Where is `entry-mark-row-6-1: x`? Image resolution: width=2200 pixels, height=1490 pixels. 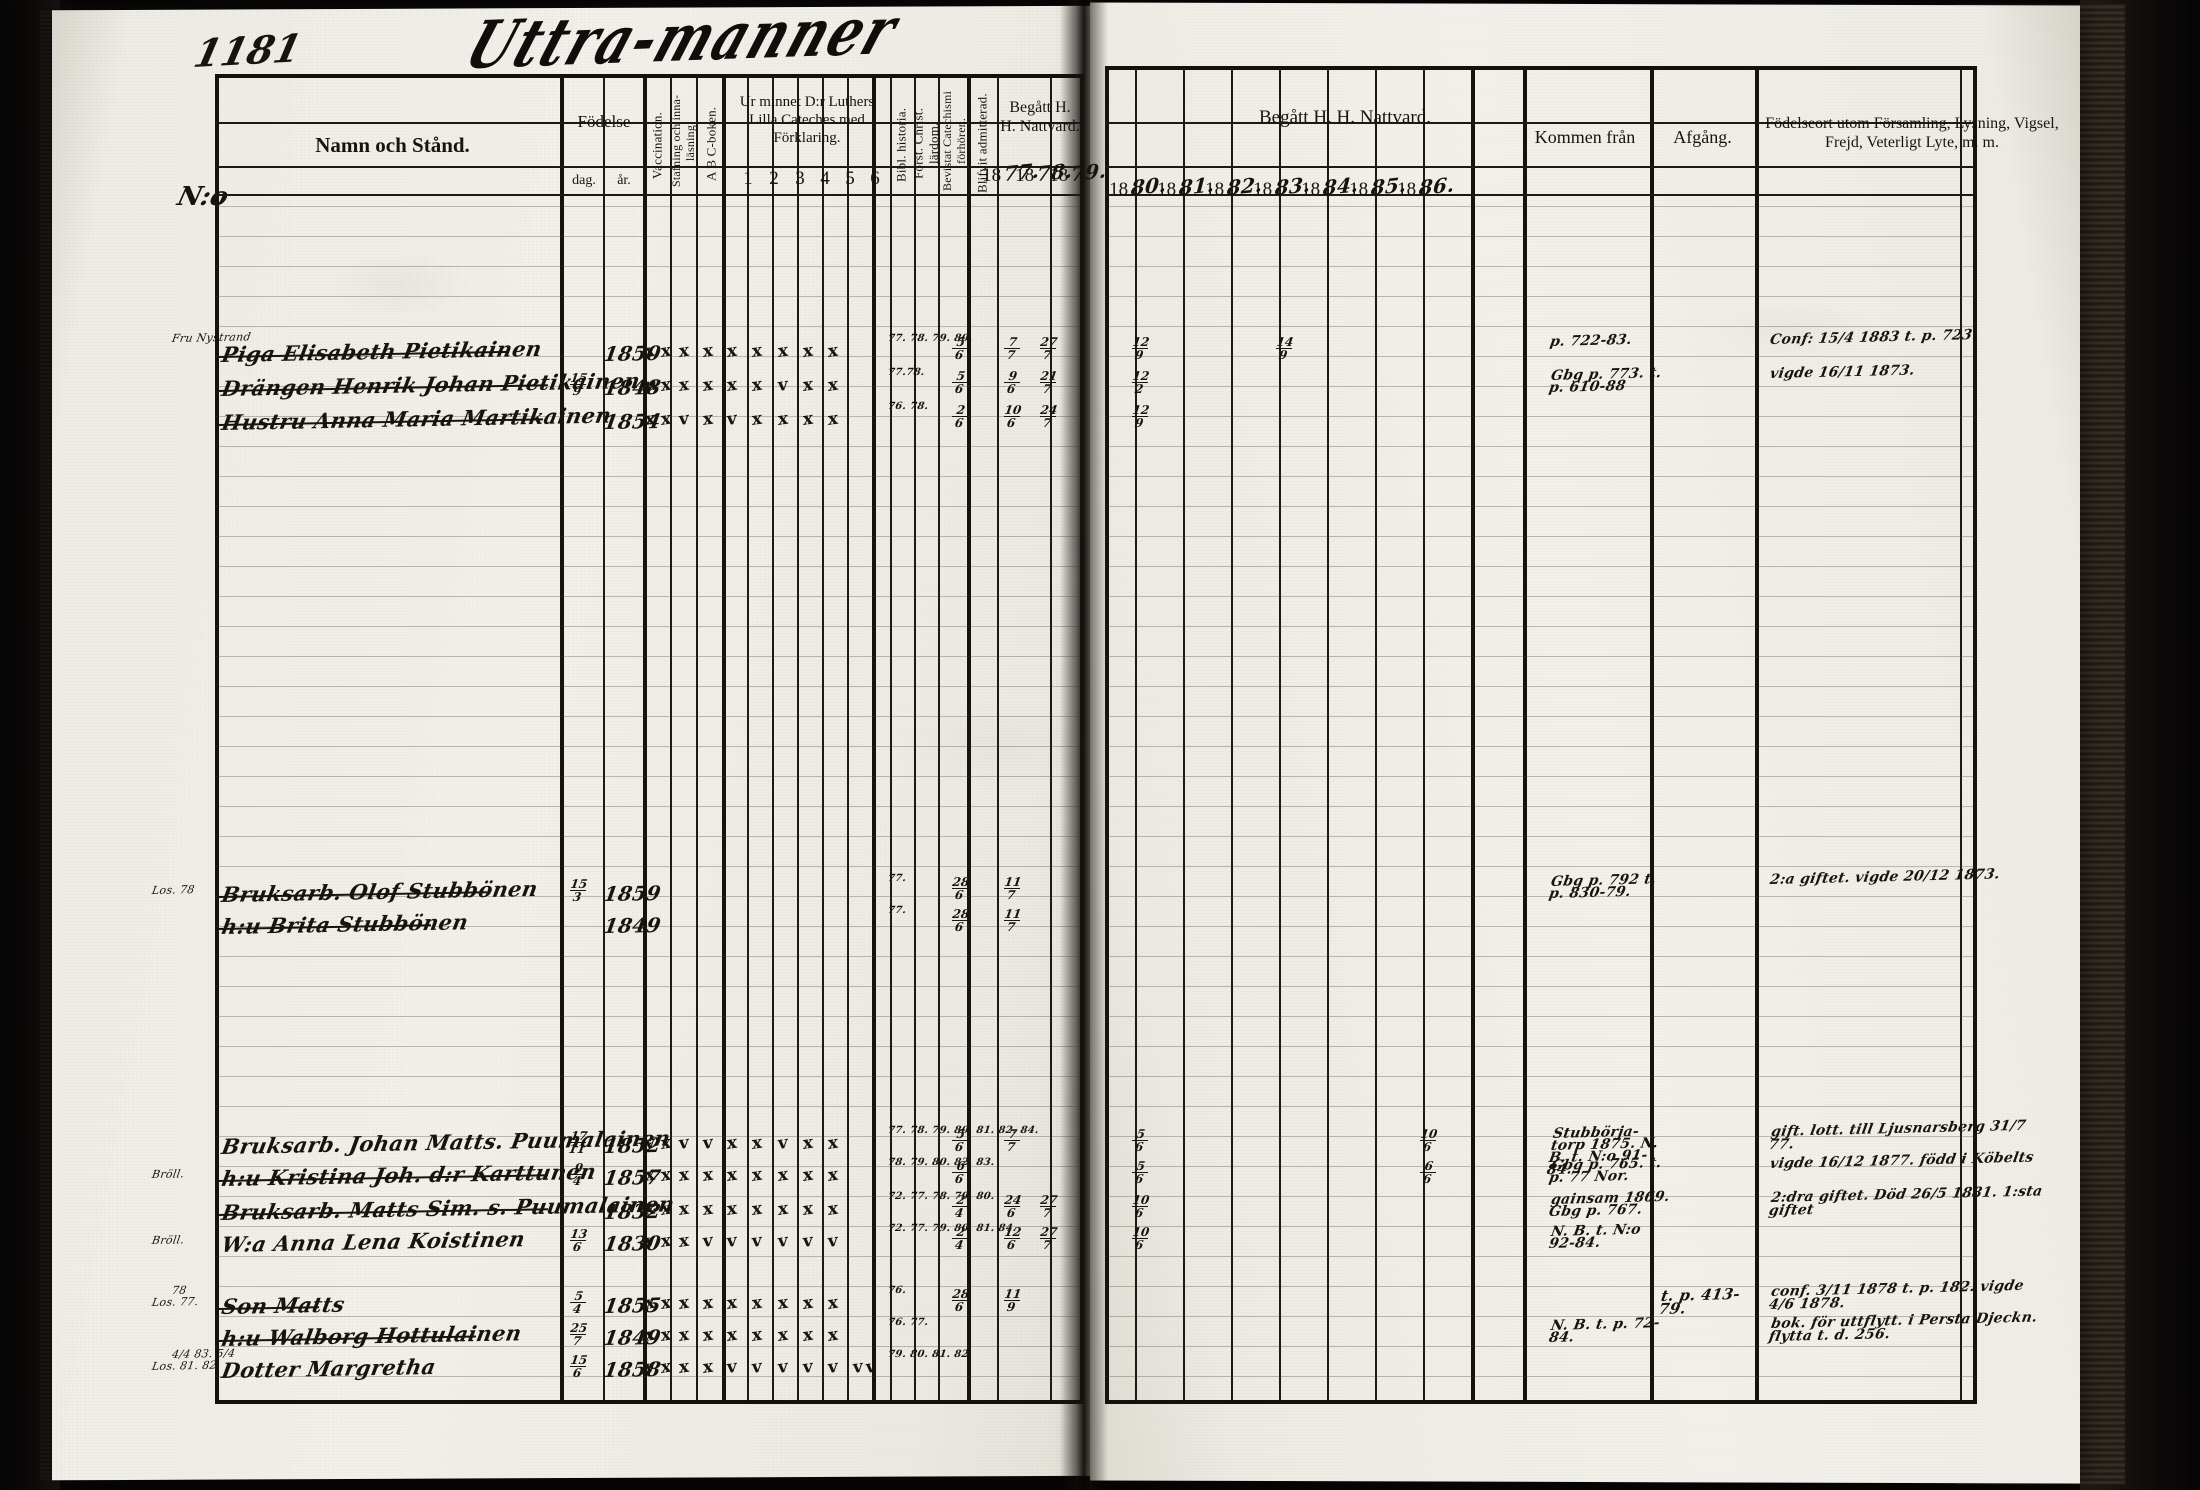 entry-mark-row-6-1: x is located at coordinates (666, 1143).